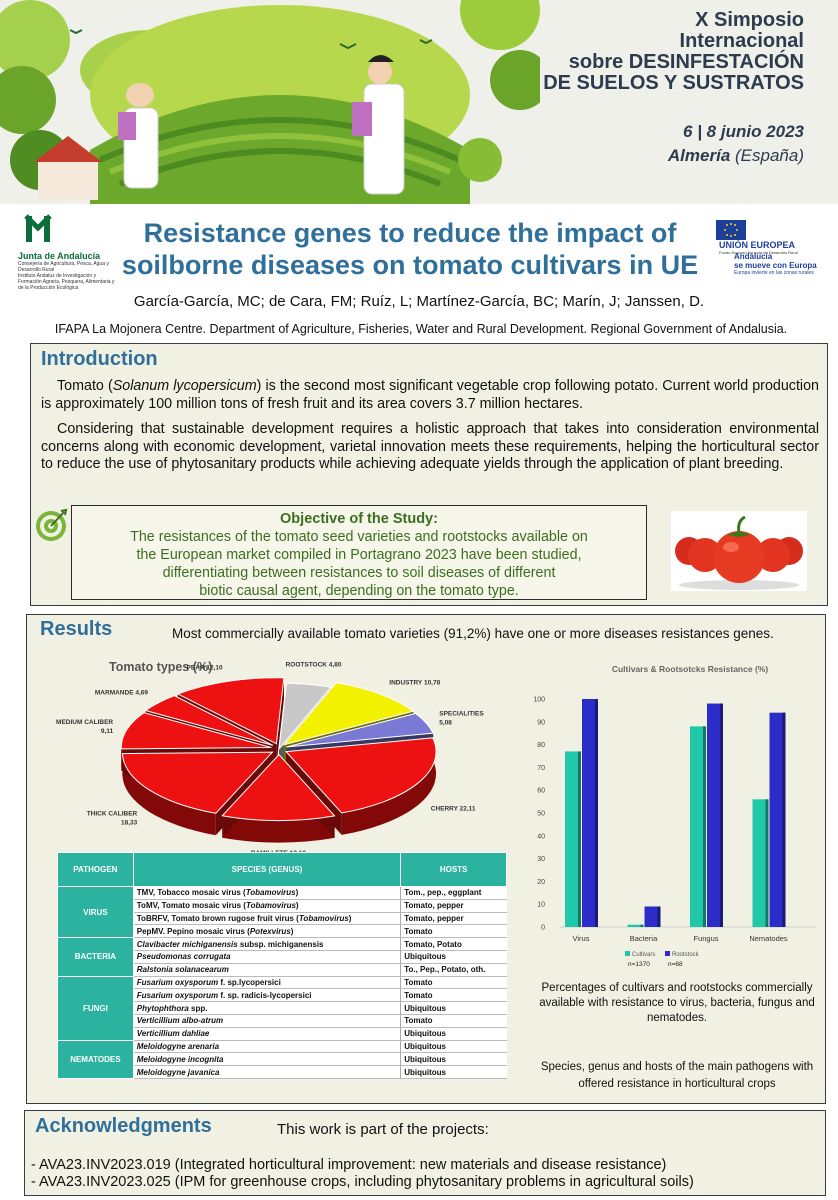 Image resolution: width=838 pixels, height=1200 pixels. I want to click on andalucia-line-1: Andalucía, so click(753, 256).